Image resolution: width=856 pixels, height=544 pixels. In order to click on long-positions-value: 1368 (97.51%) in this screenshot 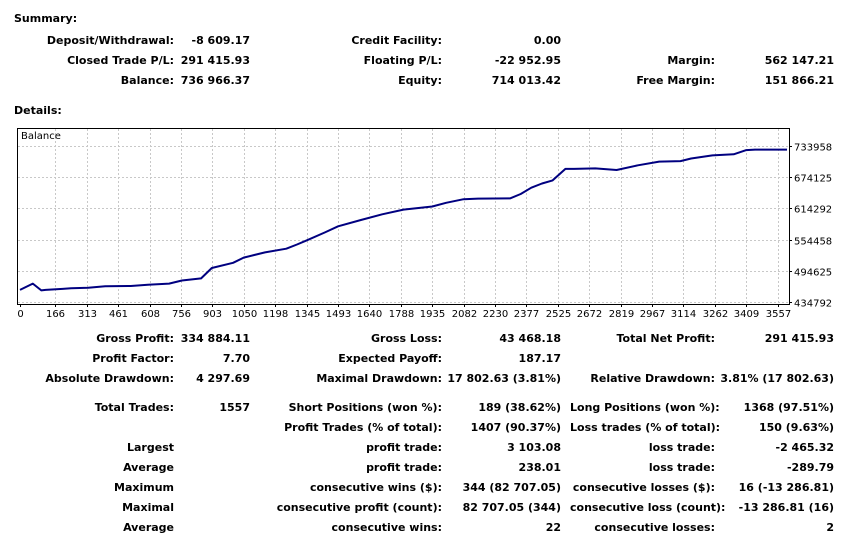, I will do `click(788, 407)`.